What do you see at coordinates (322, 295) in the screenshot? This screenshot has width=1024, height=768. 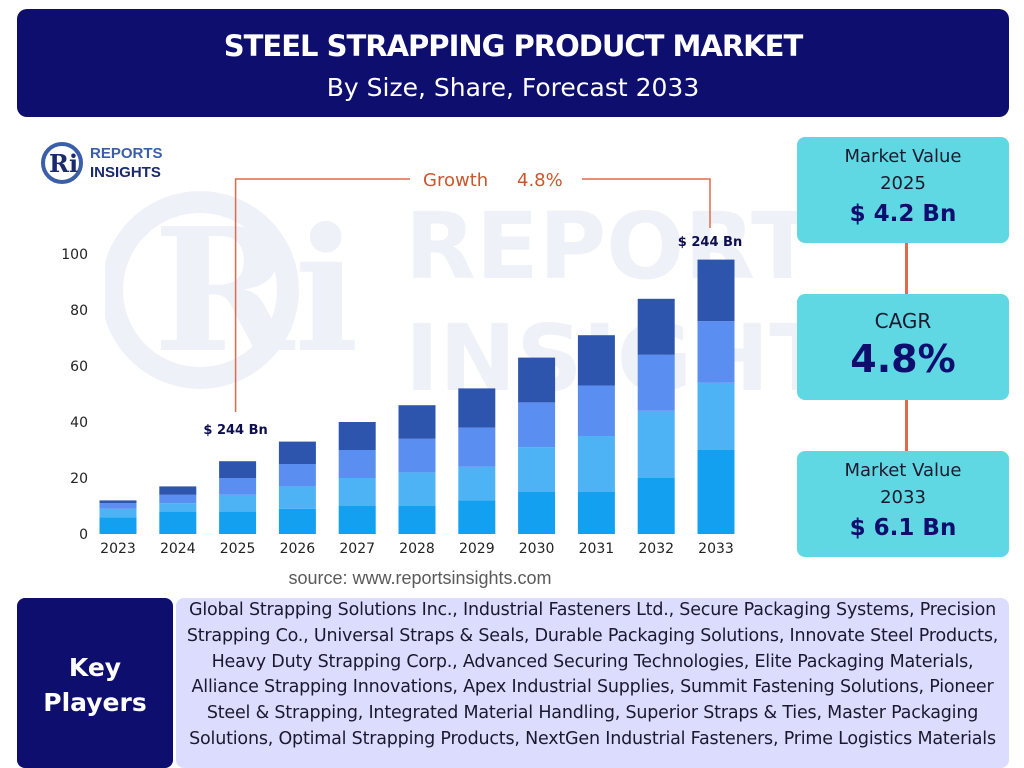 I see `growth-line-left` at bounding box center [322, 295].